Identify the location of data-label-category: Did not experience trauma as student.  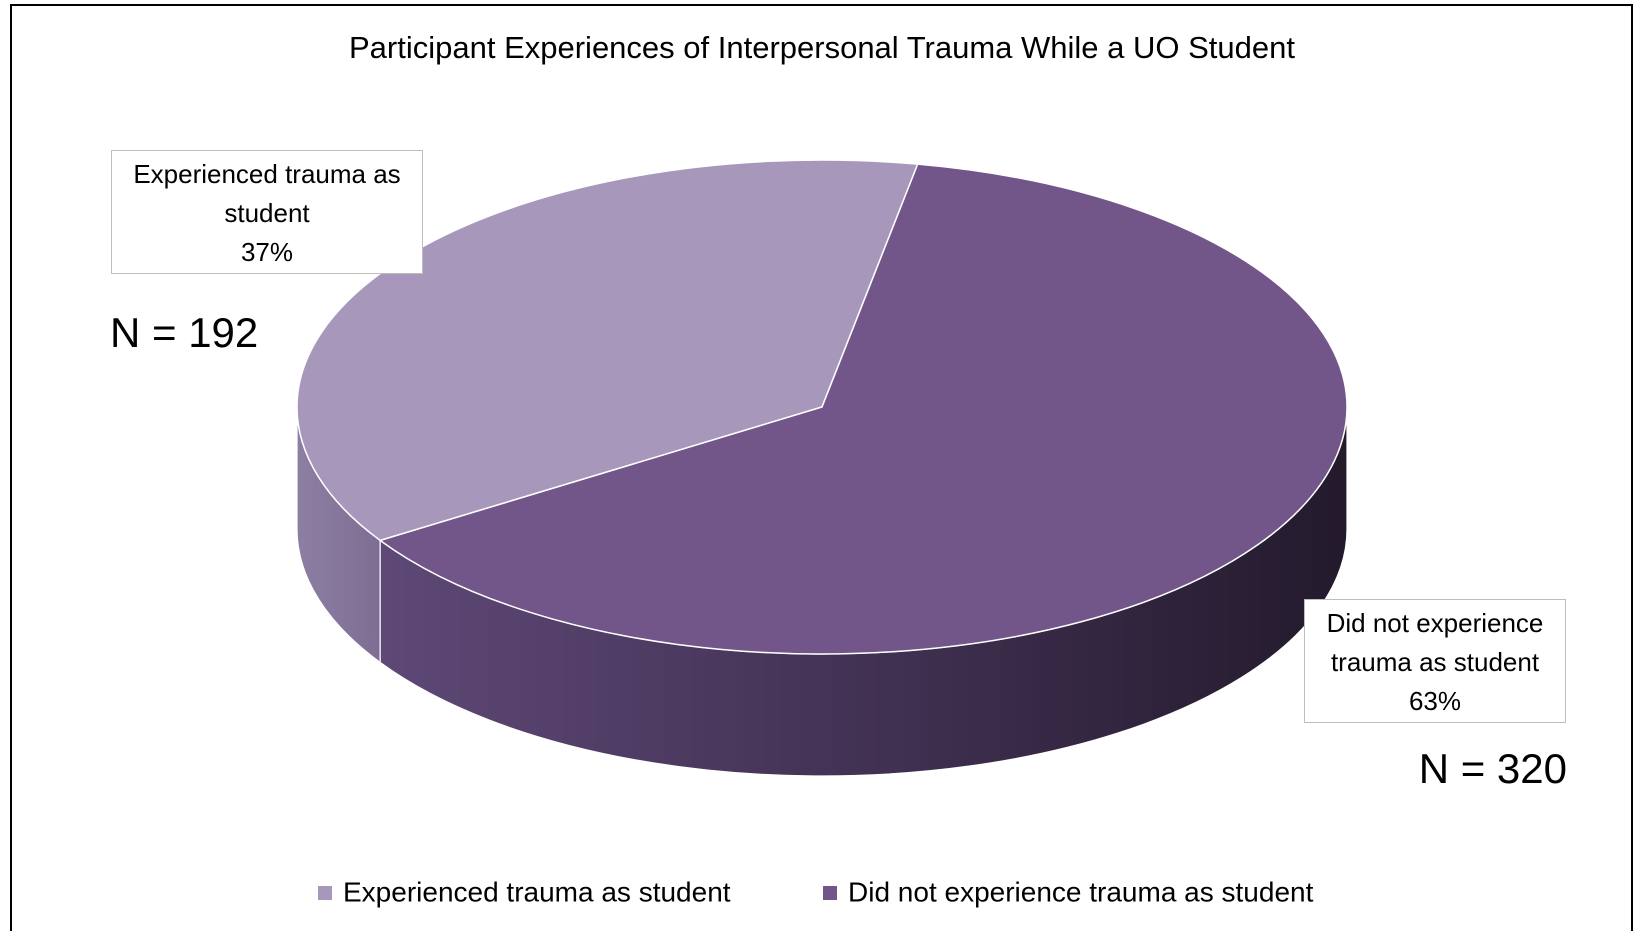
(1435, 642).